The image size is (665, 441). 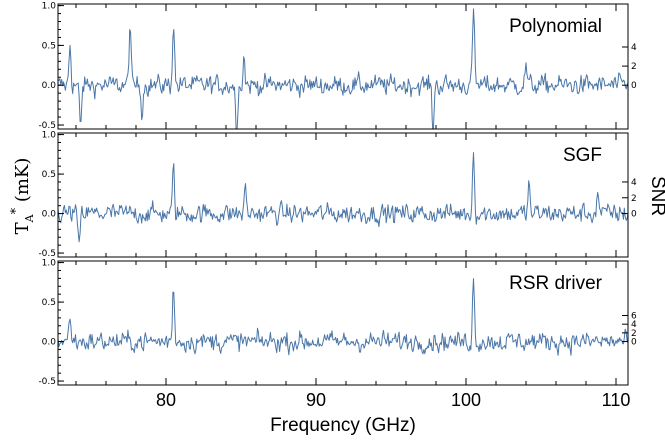 I want to click on y-axis-title-sup: *, so click(x=16, y=210).